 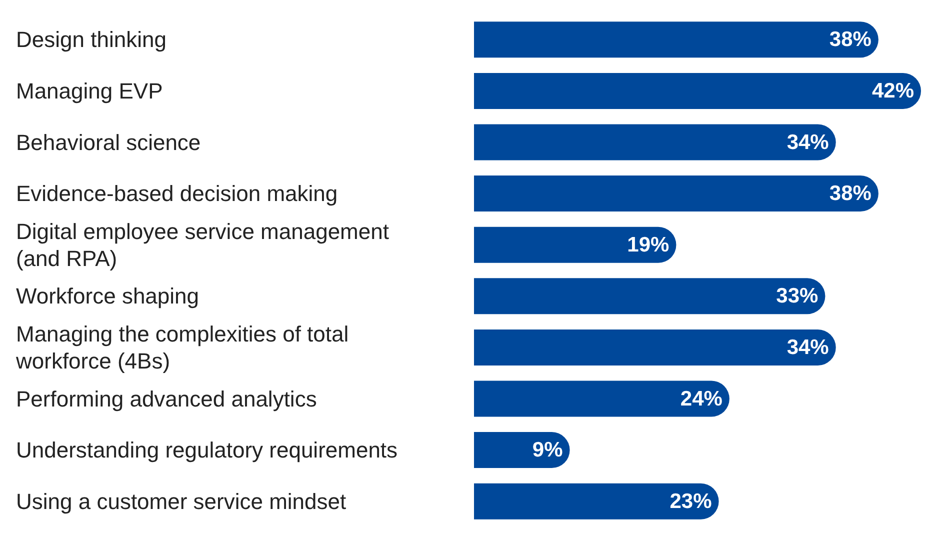 I want to click on data-label: 23%, so click(x=691, y=501).